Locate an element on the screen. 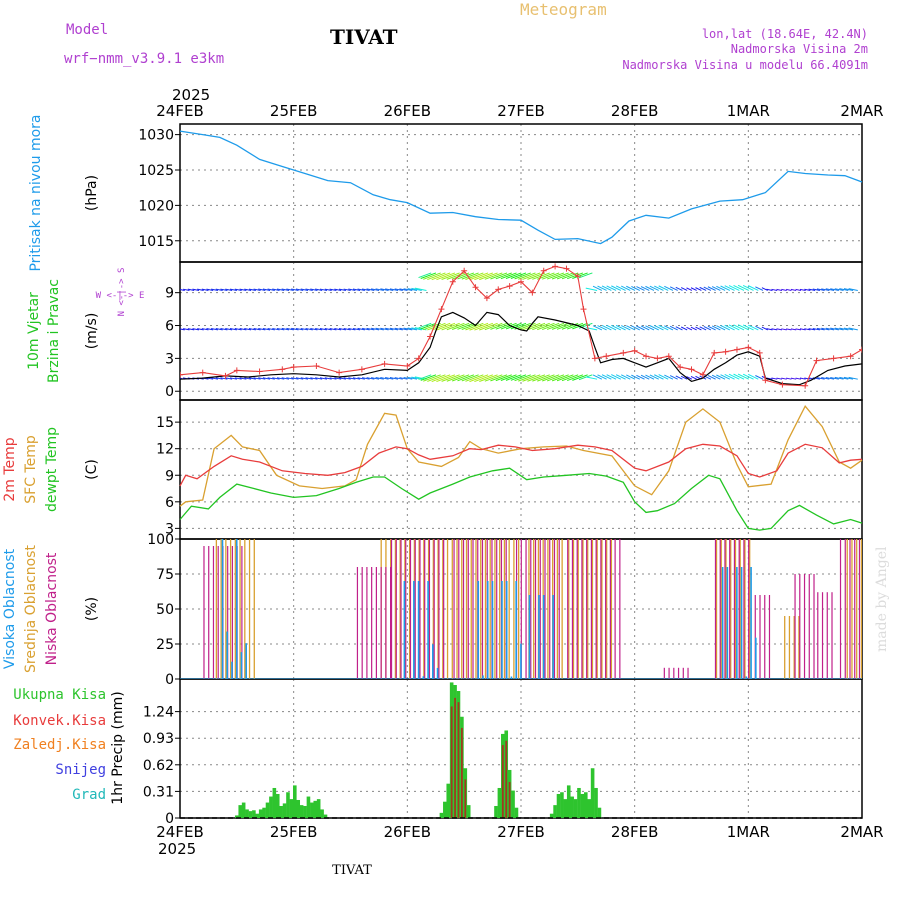 The width and height of the screenshot is (900, 900). wind-barbs is located at coordinates (519, 327).